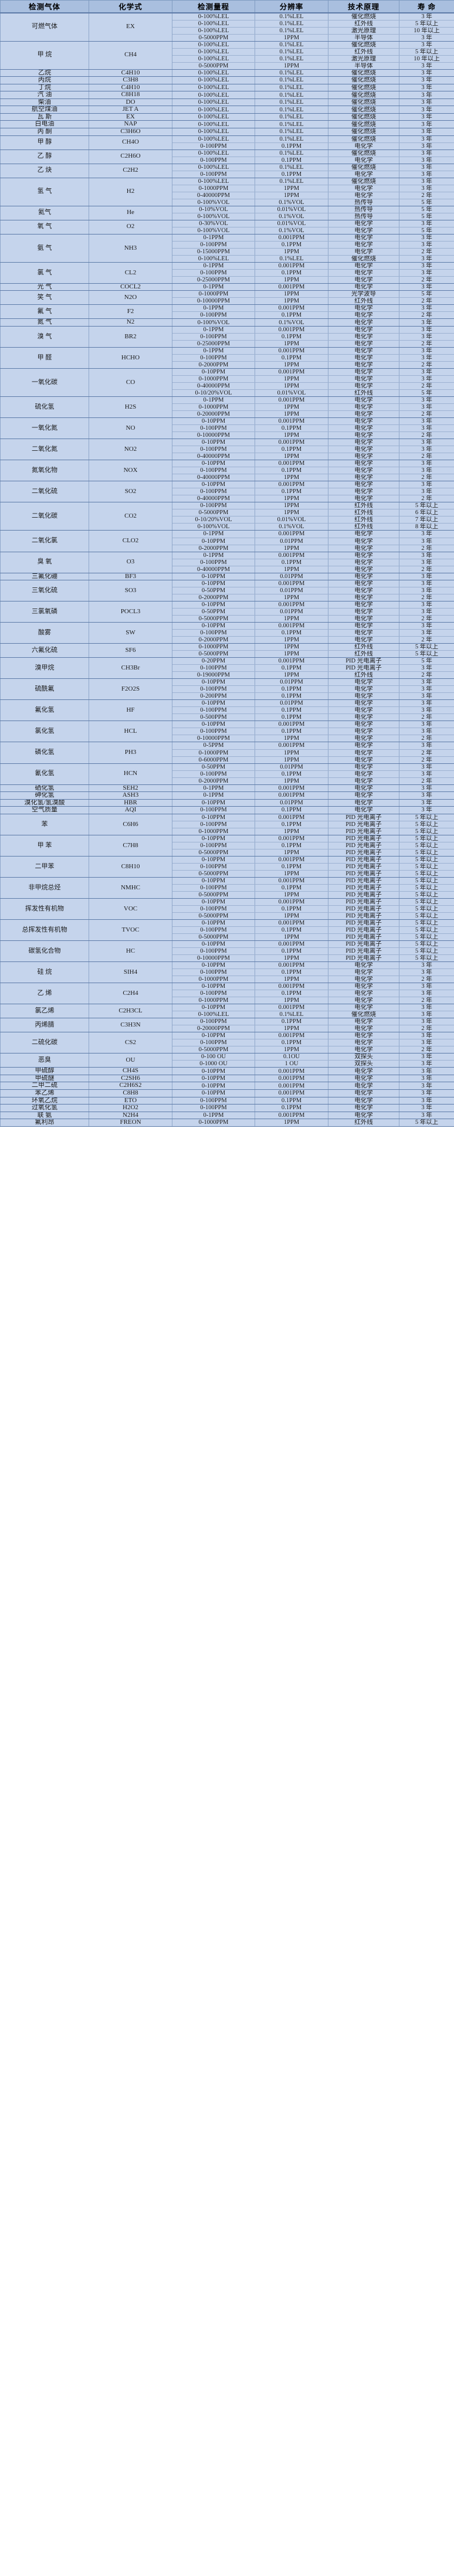 Image resolution: width=454 pixels, height=2576 pixels. Describe the element at coordinates (130, 994) in the screenshot. I see `chemical-formula-cell: C2H4` at that location.